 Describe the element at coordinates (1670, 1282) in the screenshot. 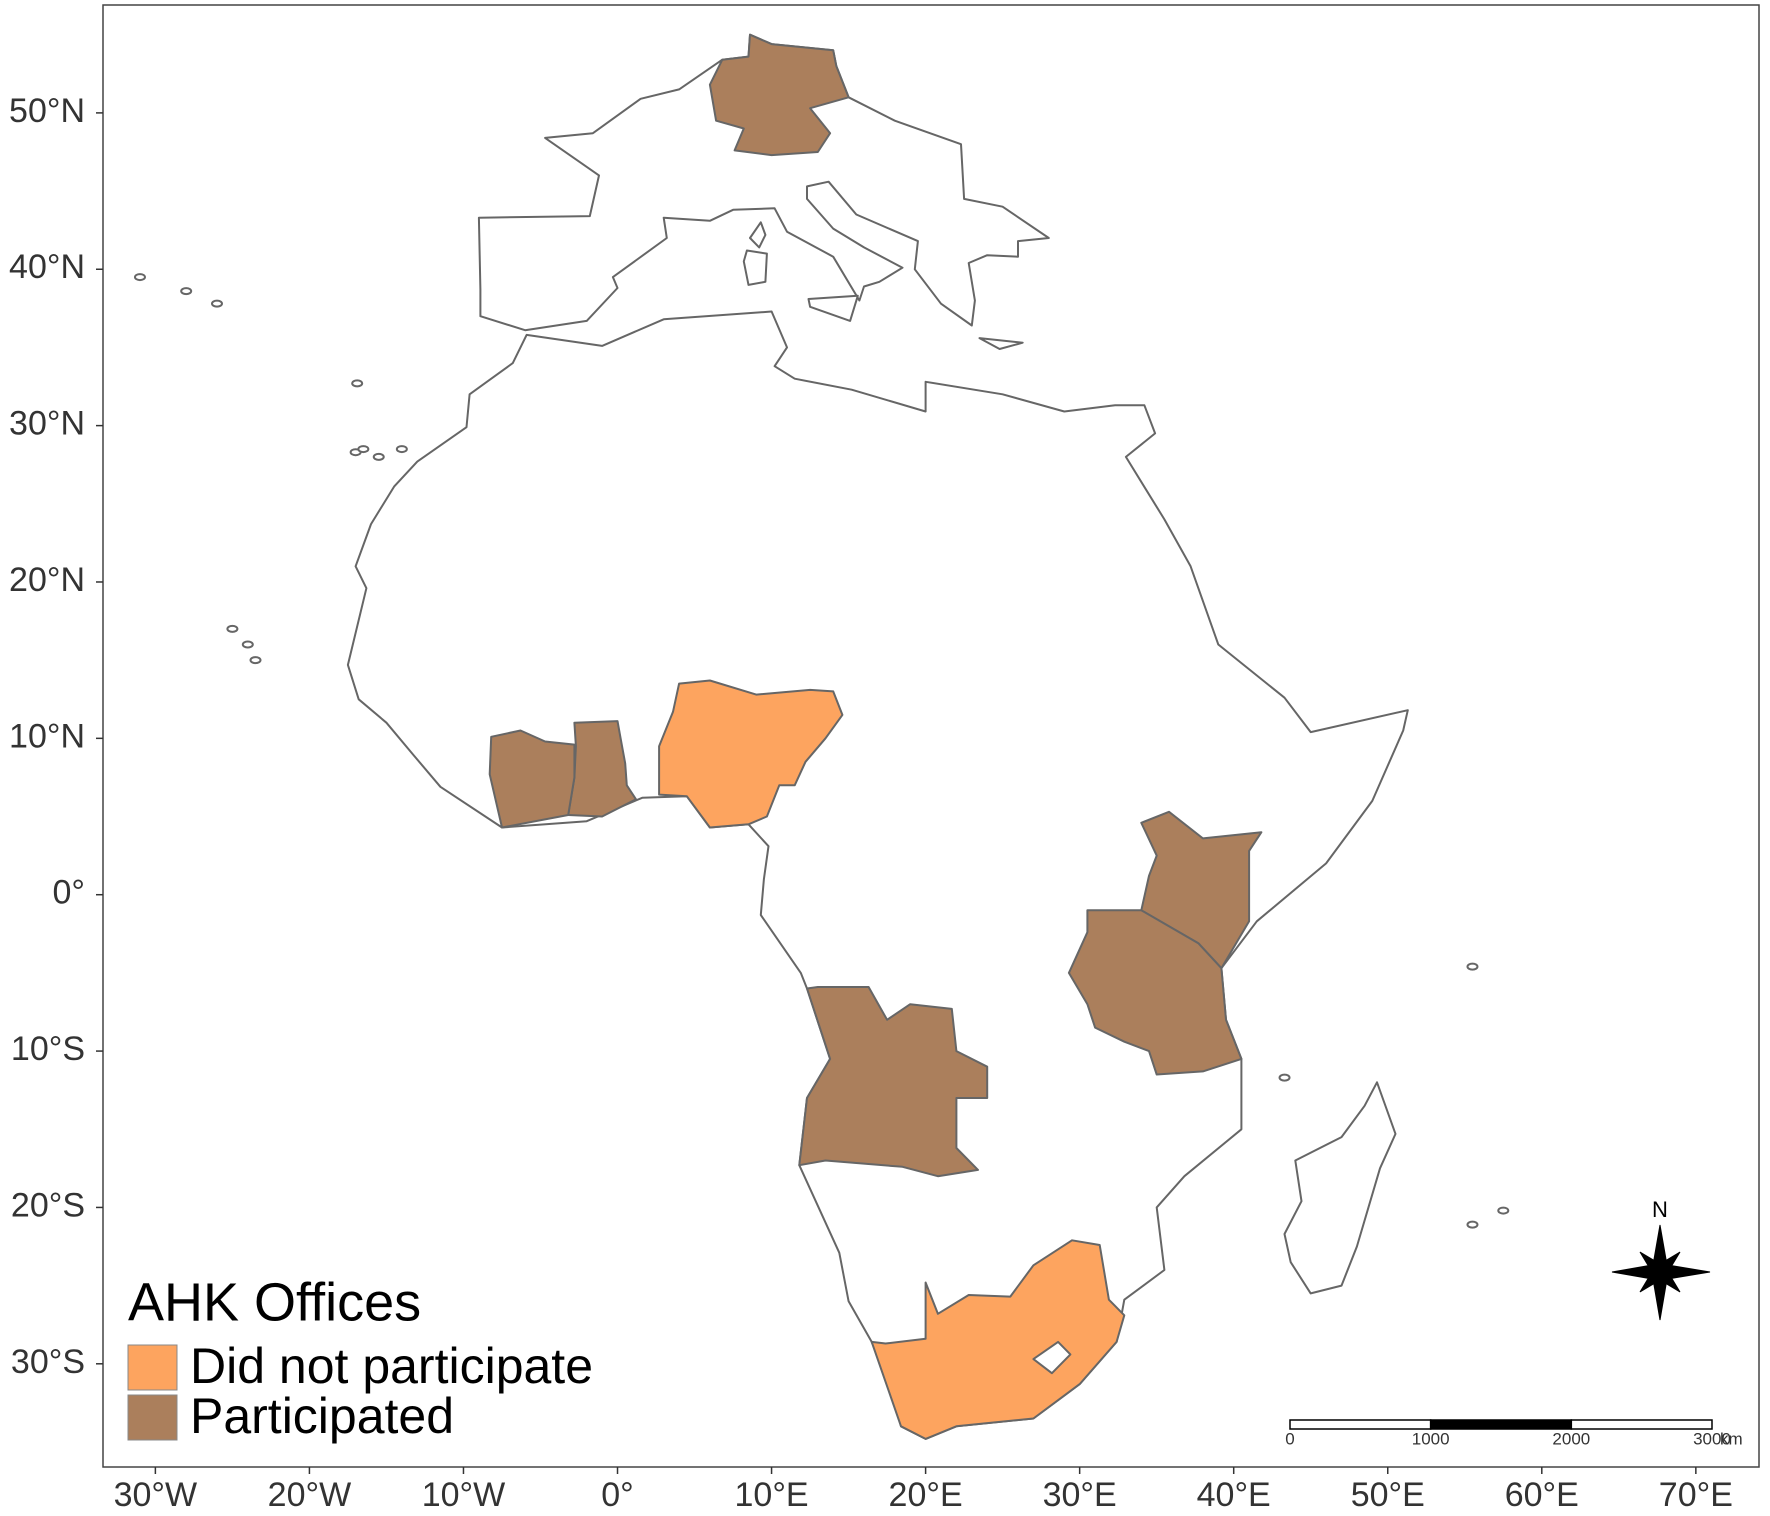

I see `arrow-se` at that location.